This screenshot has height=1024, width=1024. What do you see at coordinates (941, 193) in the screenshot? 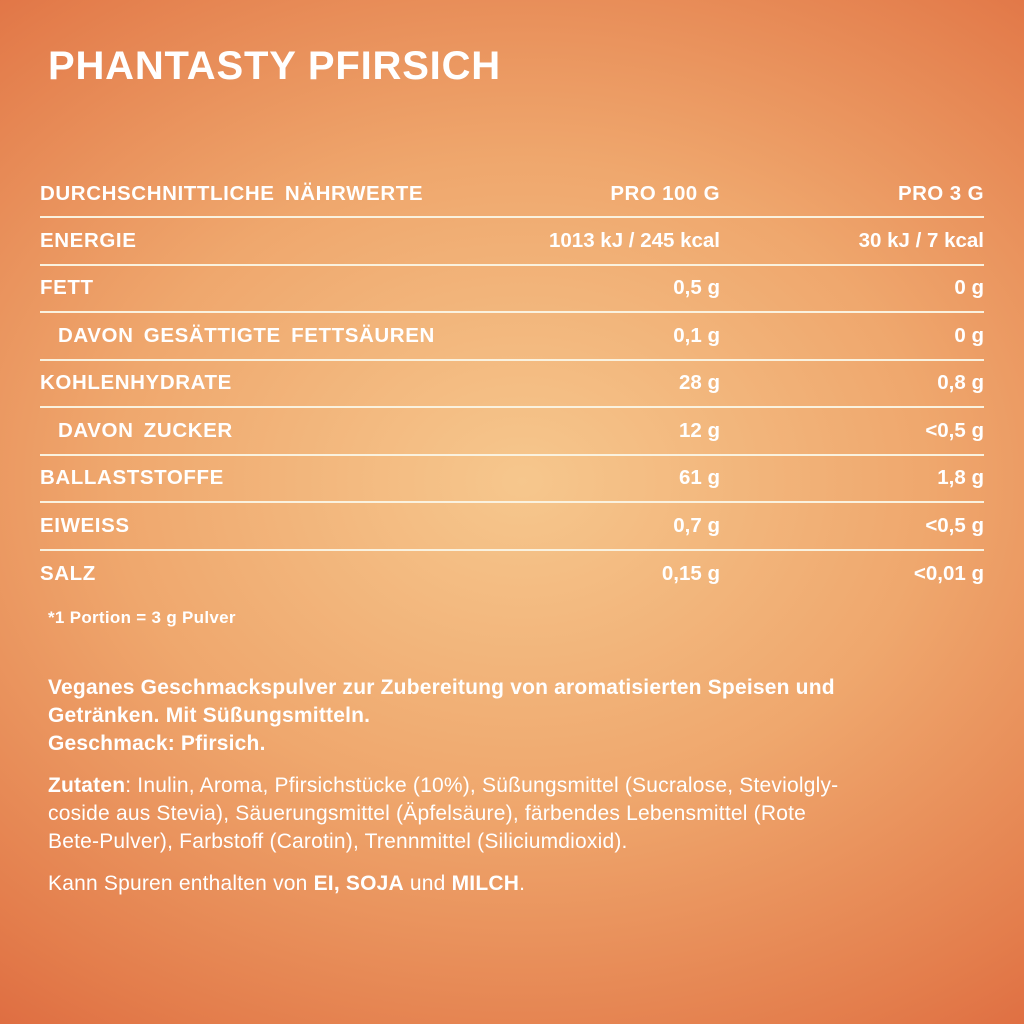
I see `table-header-per-3g: PRO 3 G` at bounding box center [941, 193].